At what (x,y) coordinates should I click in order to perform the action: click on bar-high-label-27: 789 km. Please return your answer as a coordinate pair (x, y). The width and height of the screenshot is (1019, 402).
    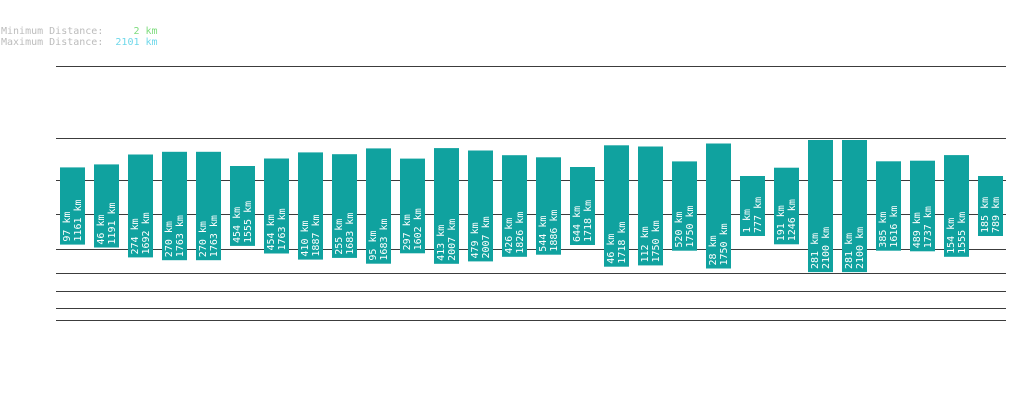
    Looking at the image, I should click on (996, 215).